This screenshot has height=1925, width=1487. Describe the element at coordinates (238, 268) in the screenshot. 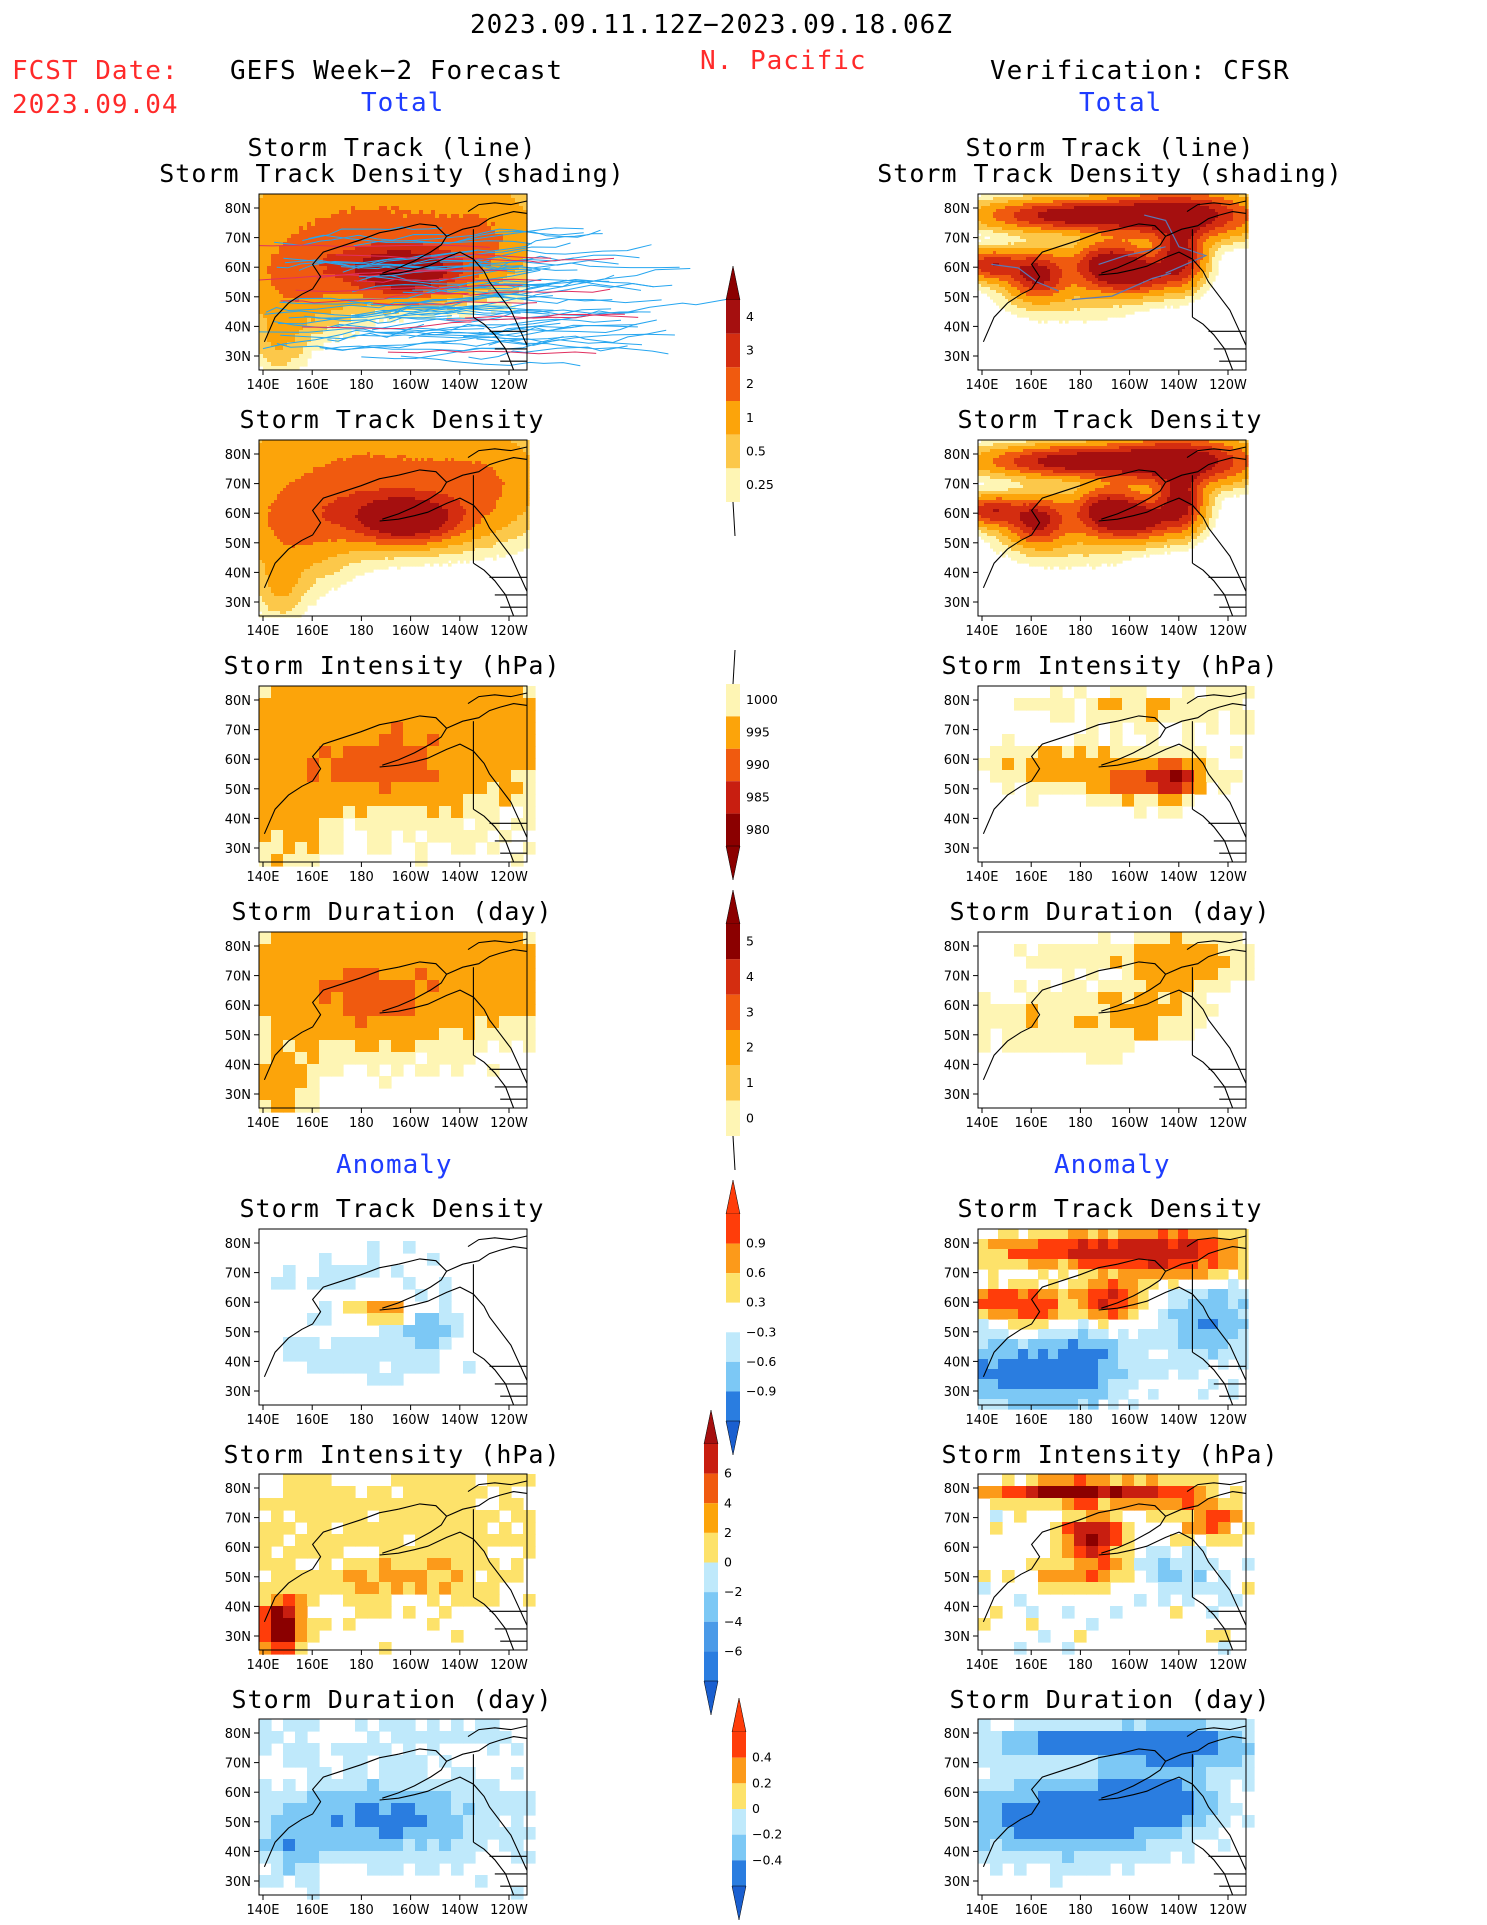

I see `lat-tick-label: 60N` at that location.